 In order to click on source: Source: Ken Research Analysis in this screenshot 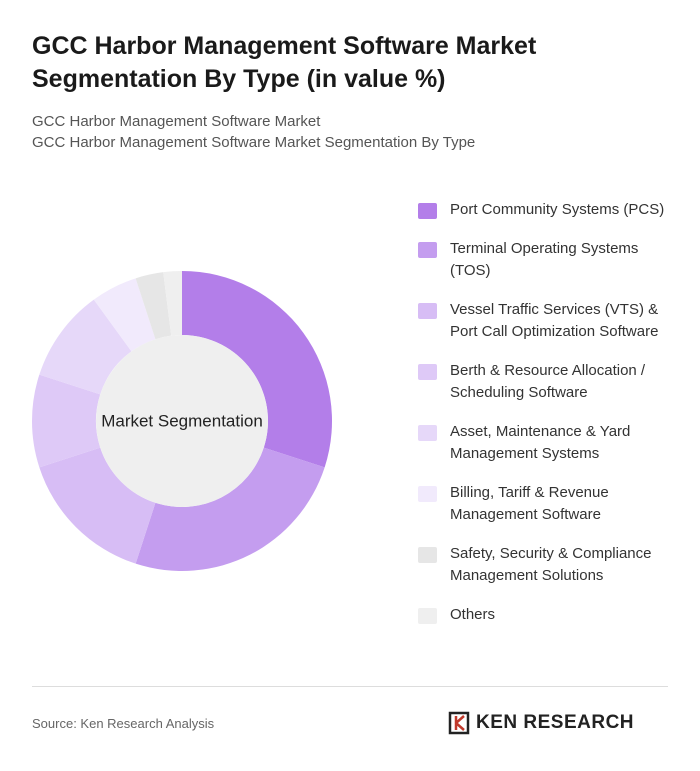, I will do `click(123, 723)`.